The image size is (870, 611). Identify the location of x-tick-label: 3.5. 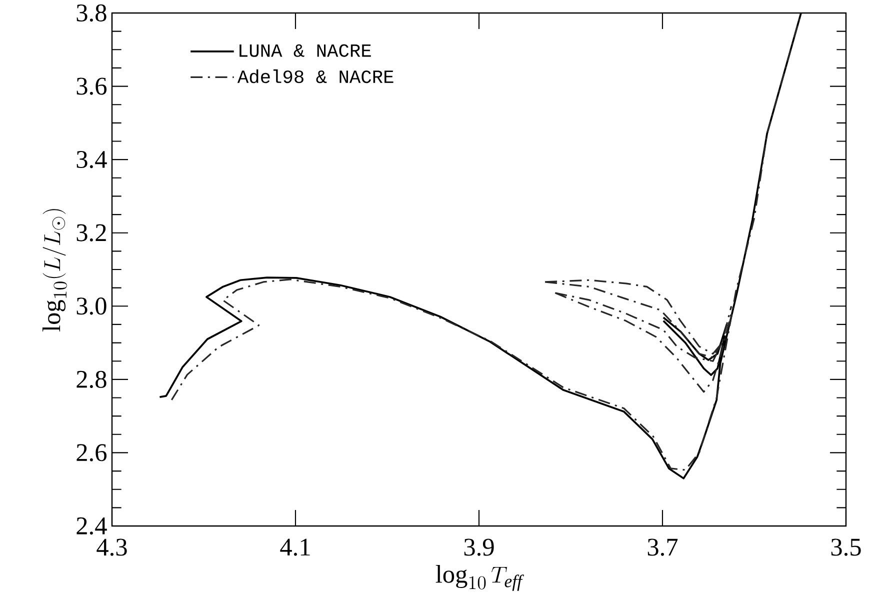
(846, 547).